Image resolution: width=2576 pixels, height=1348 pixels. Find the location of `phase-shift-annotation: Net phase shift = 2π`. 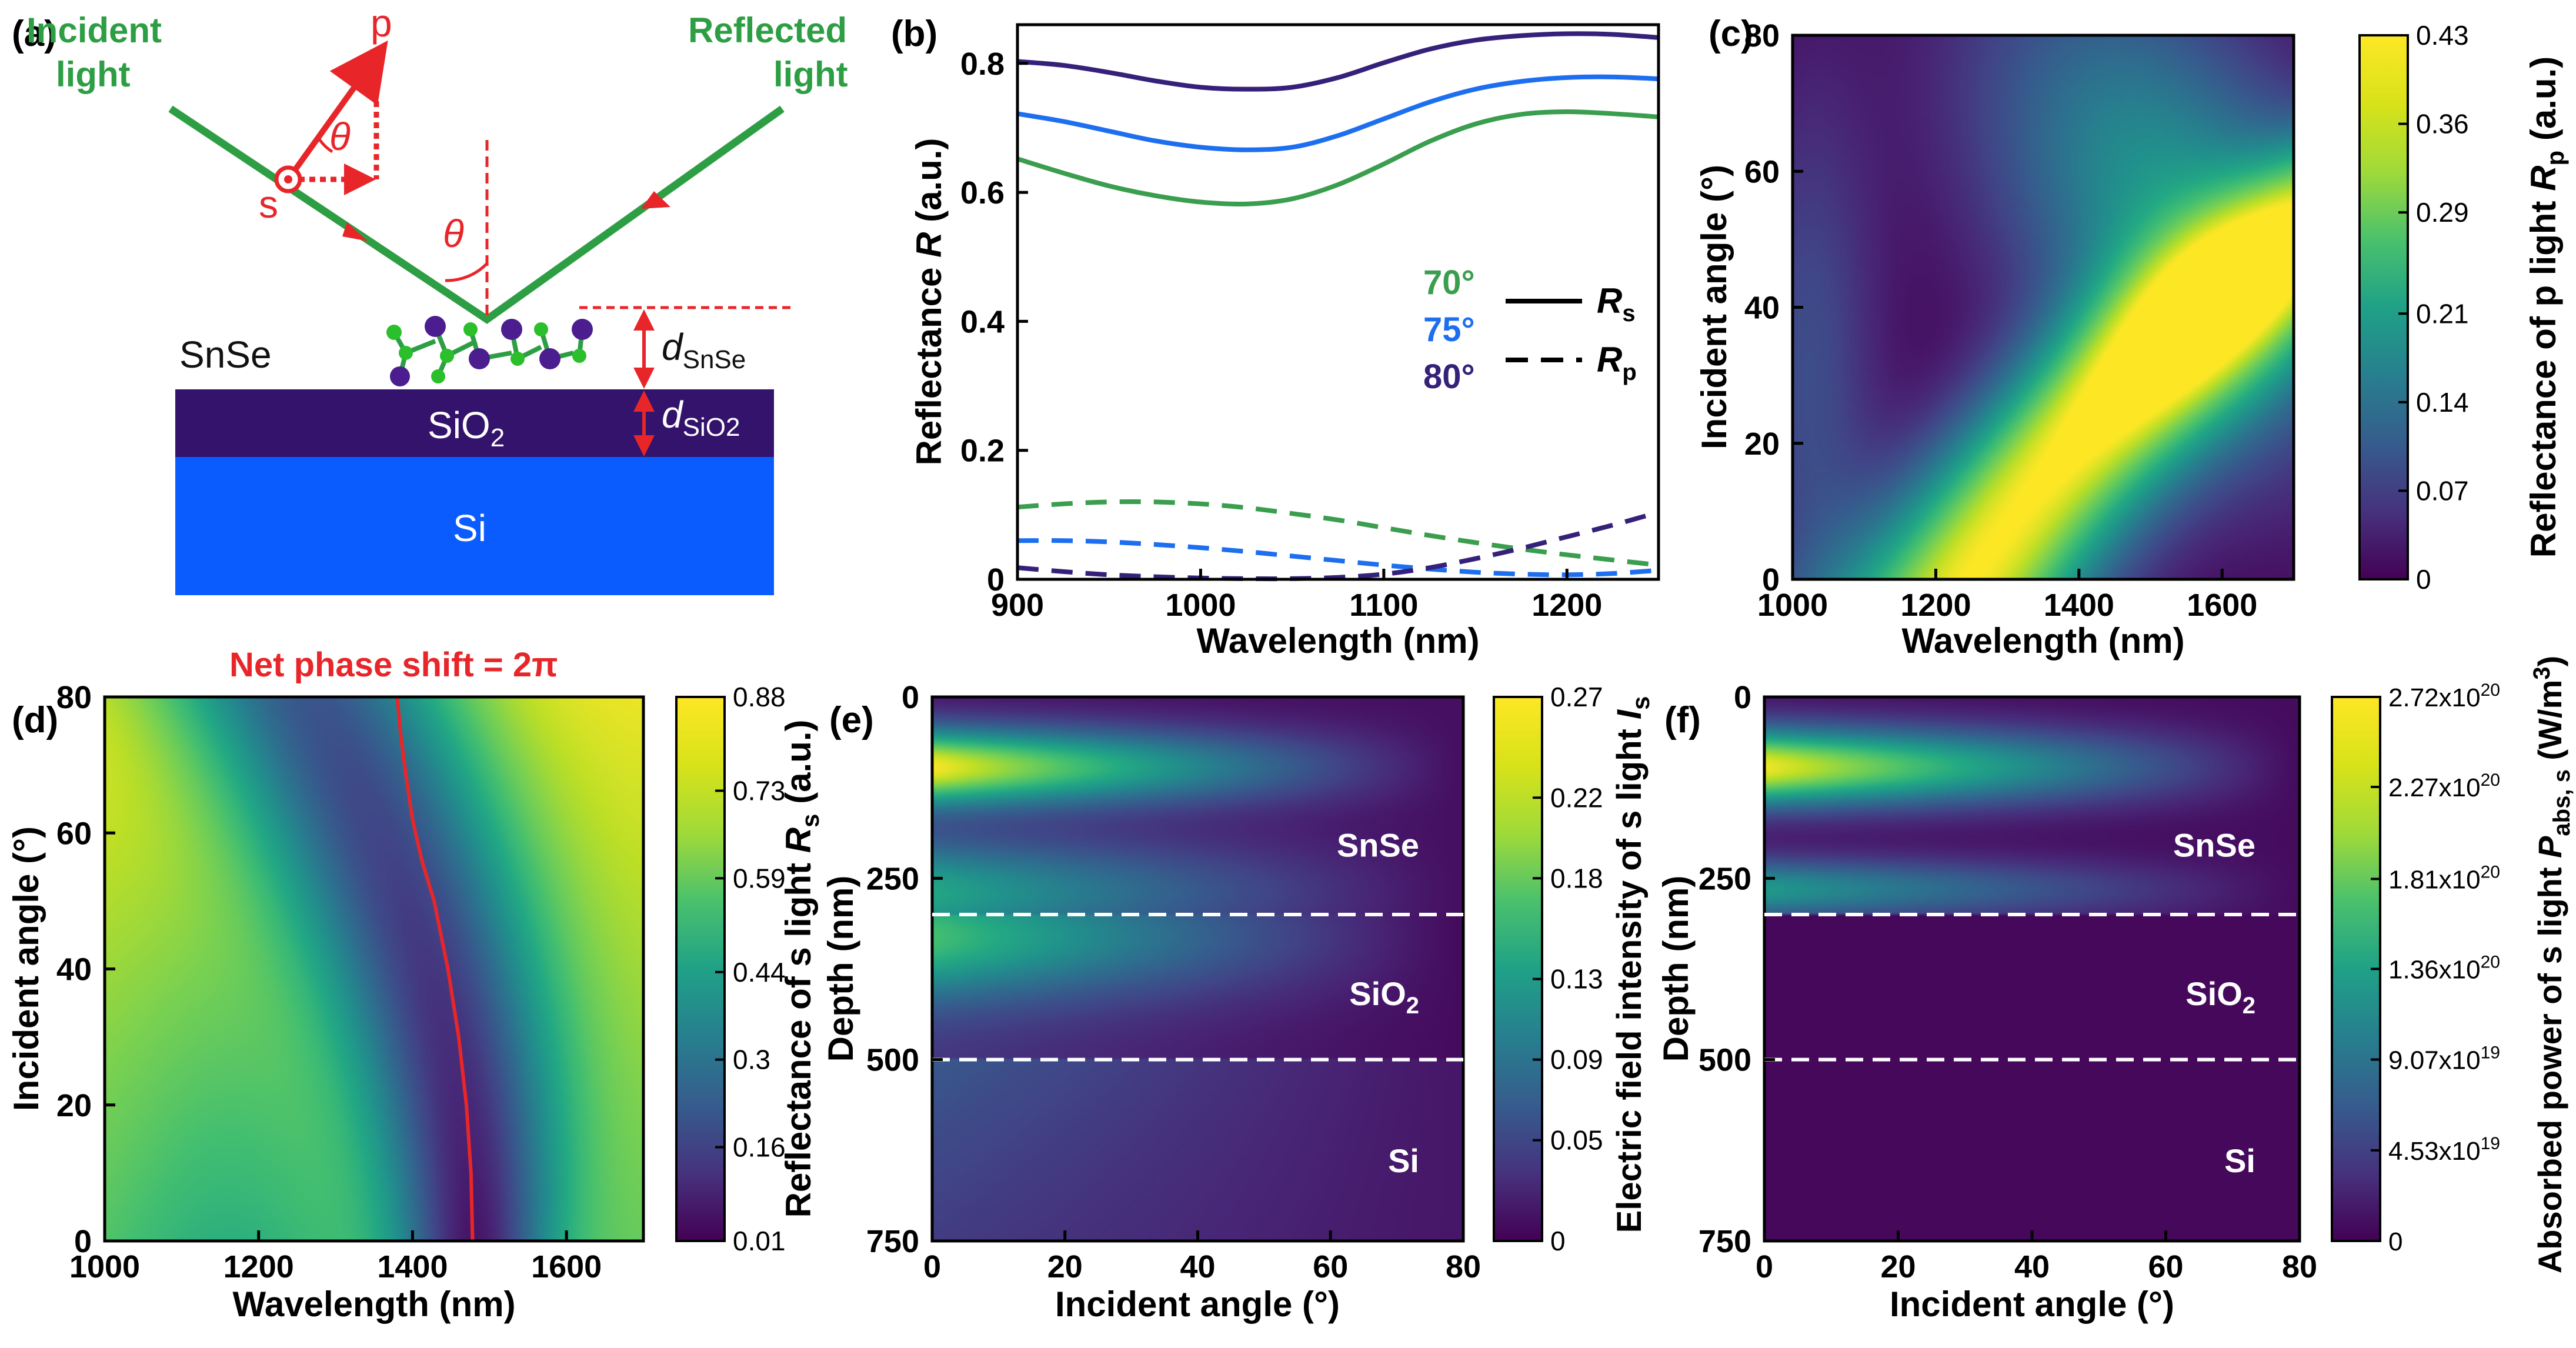

phase-shift-annotation: Net phase shift = 2π is located at coordinates (393, 665).